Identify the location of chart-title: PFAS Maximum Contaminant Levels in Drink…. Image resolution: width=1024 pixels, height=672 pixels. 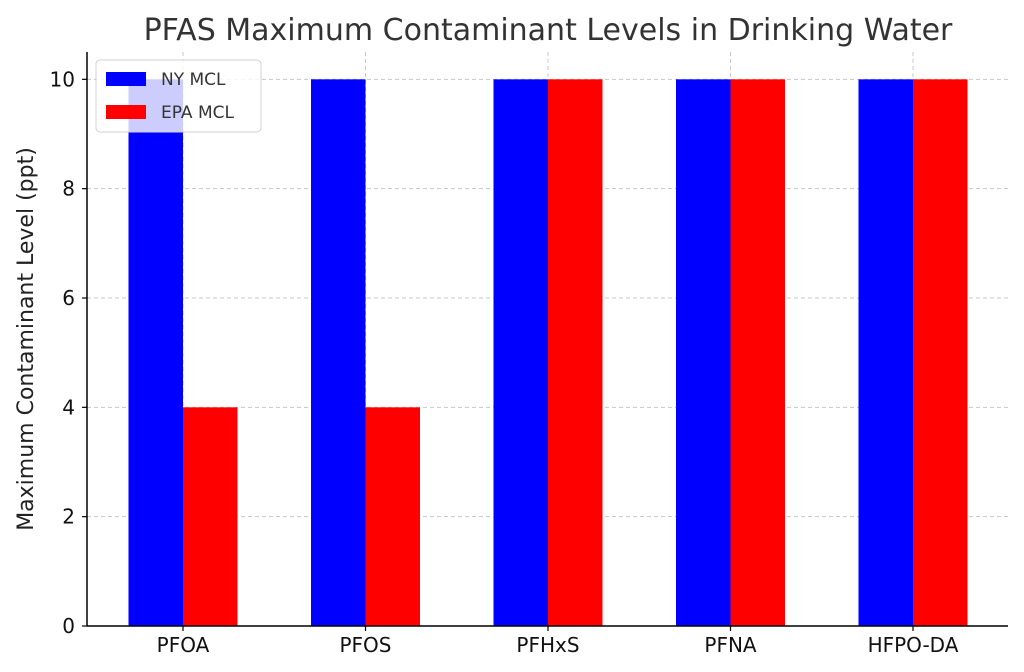
(548, 30).